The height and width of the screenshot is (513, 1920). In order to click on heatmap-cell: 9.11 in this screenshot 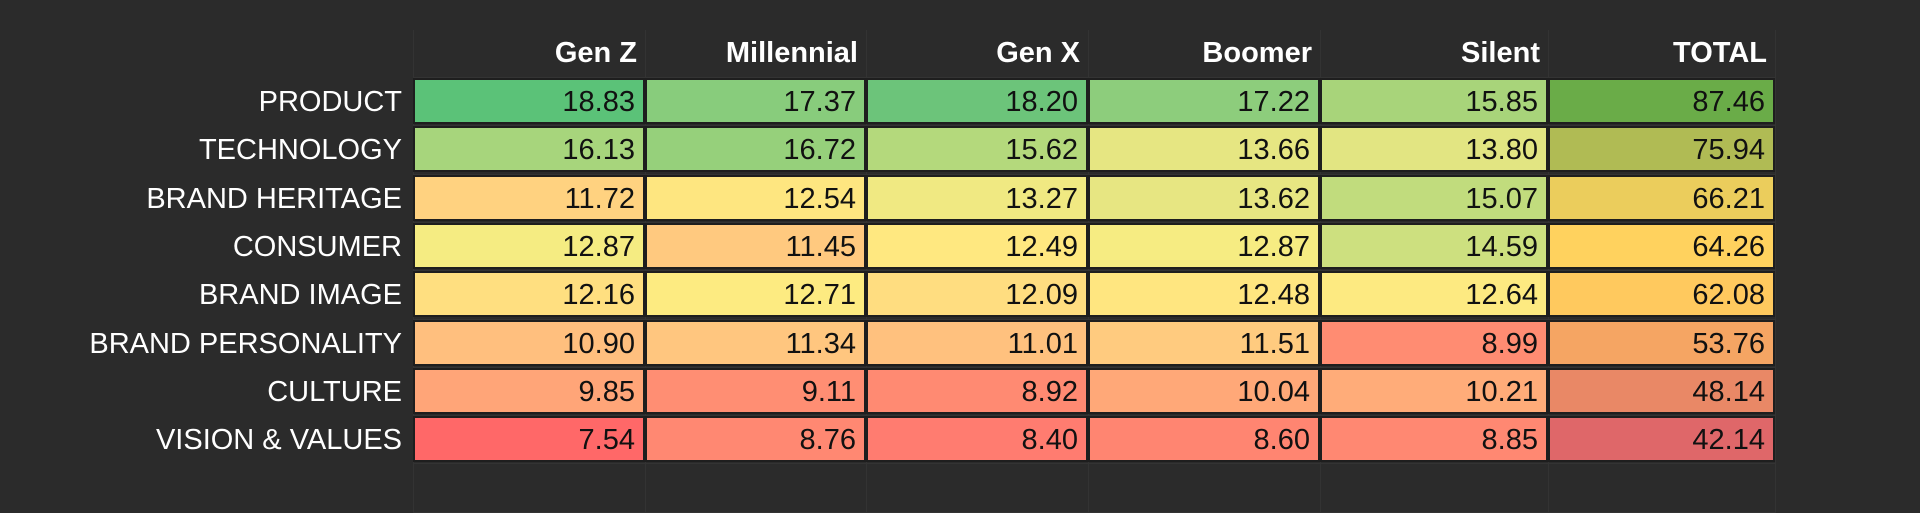, I will do `click(755, 391)`.